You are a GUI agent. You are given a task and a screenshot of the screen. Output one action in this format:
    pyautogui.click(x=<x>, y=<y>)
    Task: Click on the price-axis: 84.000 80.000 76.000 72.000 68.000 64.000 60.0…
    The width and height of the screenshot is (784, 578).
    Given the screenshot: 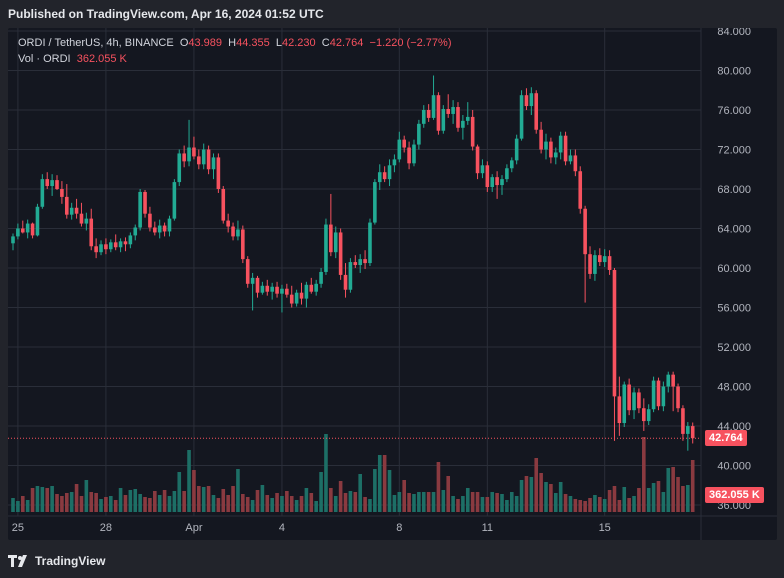 What is the action you would take?
    pyautogui.click(x=734, y=270)
    